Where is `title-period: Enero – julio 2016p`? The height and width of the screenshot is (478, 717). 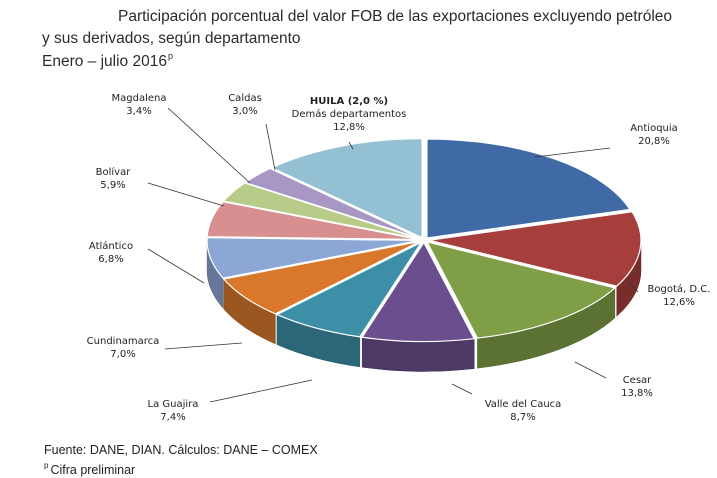 title-period: Enero – julio 2016p is located at coordinates (107, 61).